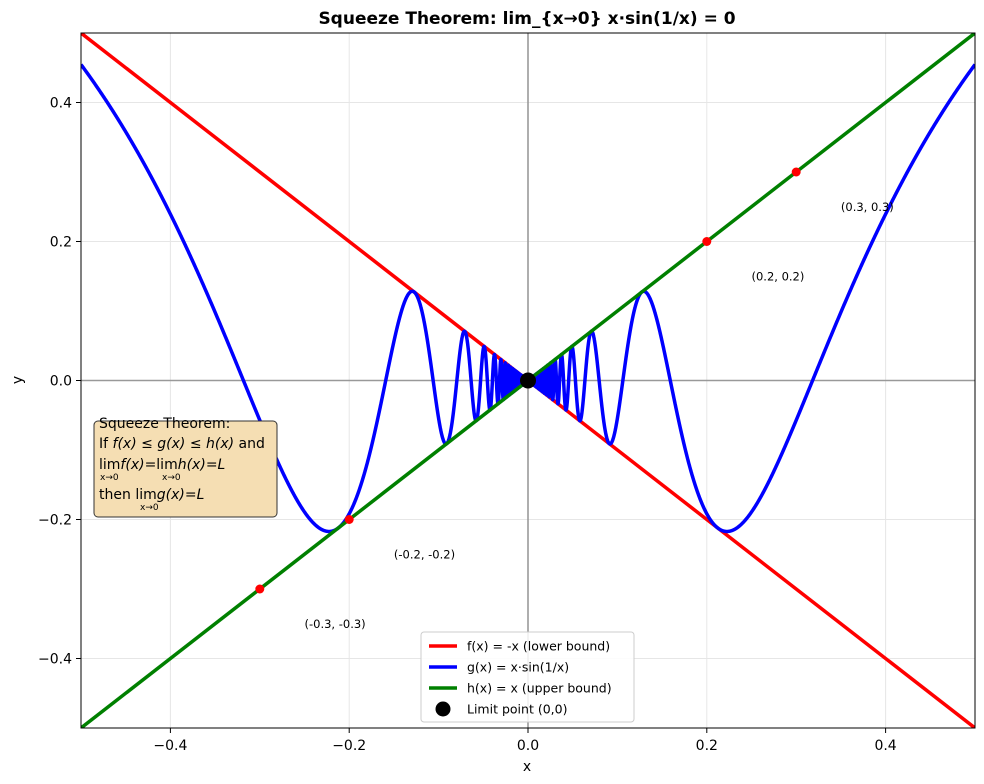 The image size is (984, 784). What do you see at coordinates (538, 646) in the screenshot?
I see `legend-label: f(x) = -x (lower bound)` at bounding box center [538, 646].